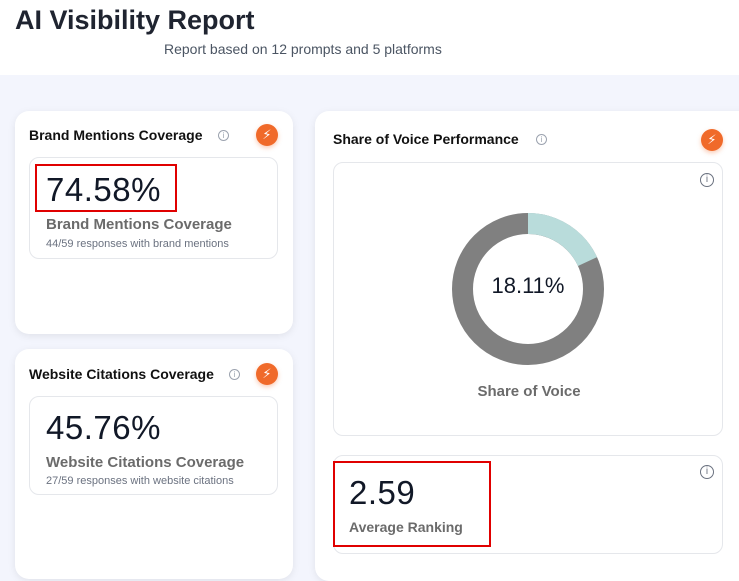 Image resolution: width=739 pixels, height=581 pixels. What do you see at coordinates (103, 427) in the screenshot?
I see `metric-value: 45.76%` at bounding box center [103, 427].